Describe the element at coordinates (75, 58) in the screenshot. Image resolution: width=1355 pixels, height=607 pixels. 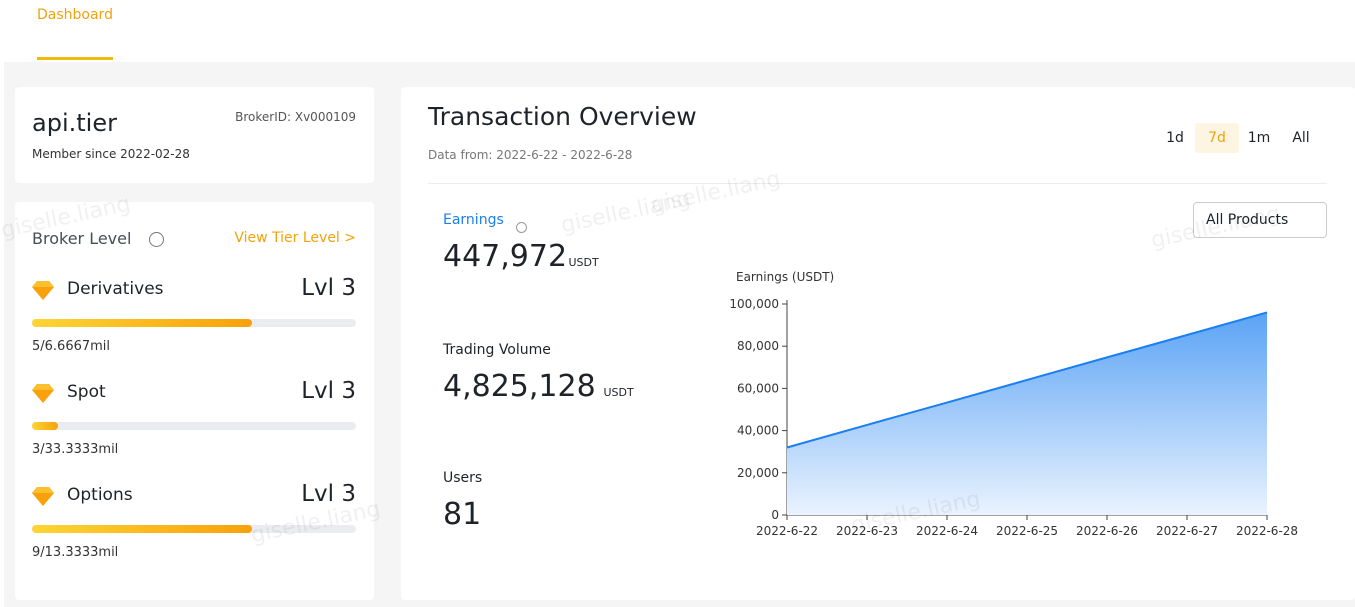
I see `tab-underline` at that location.